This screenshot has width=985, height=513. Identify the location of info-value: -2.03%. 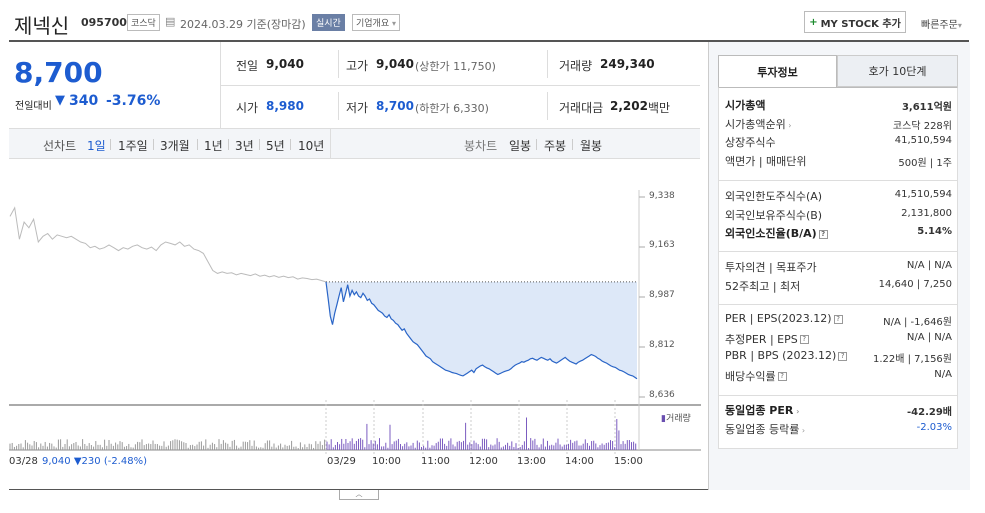
(934, 427).